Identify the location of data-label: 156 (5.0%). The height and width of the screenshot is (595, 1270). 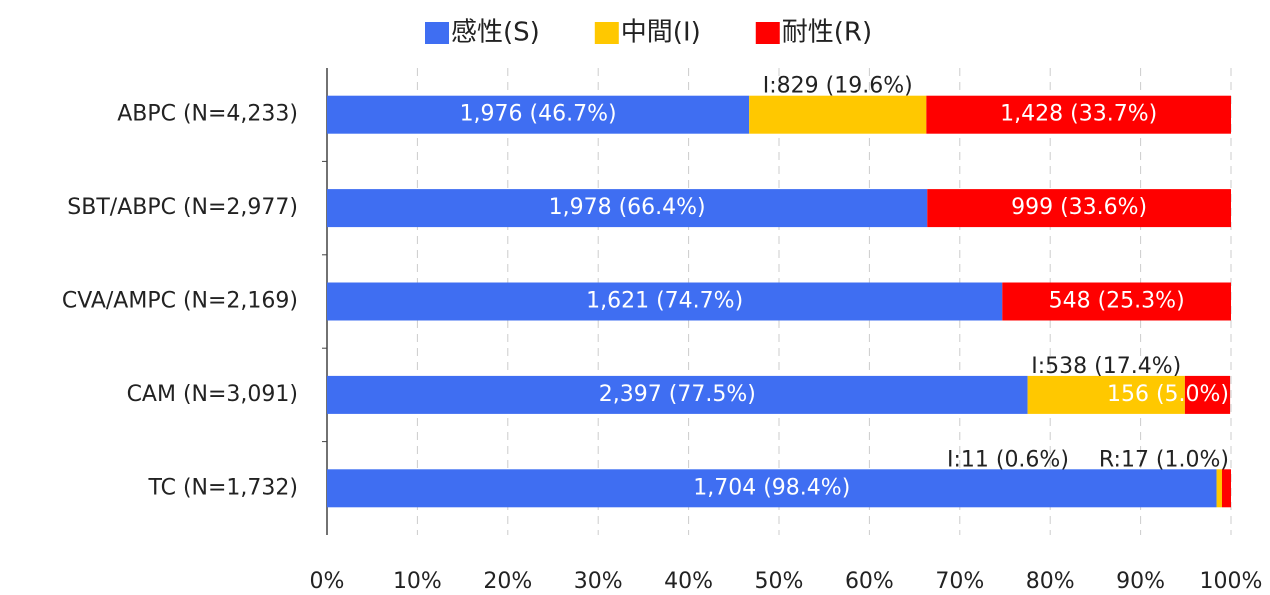
(1168, 394).